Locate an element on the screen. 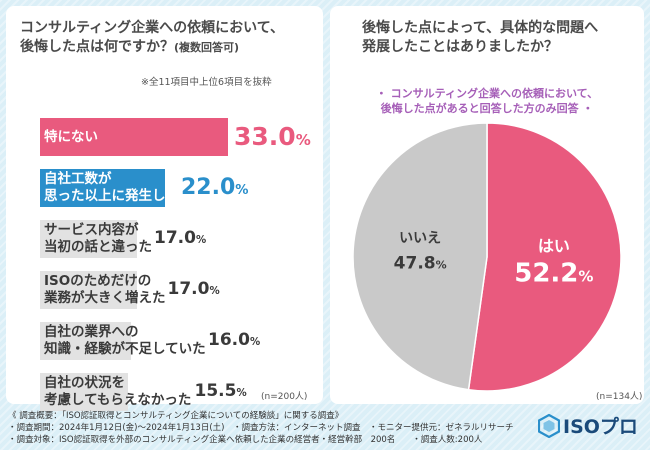 Image resolution: width=650 pixels, height=450 pixels. hexagon-logo-icon is located at coordinates (549, 425).